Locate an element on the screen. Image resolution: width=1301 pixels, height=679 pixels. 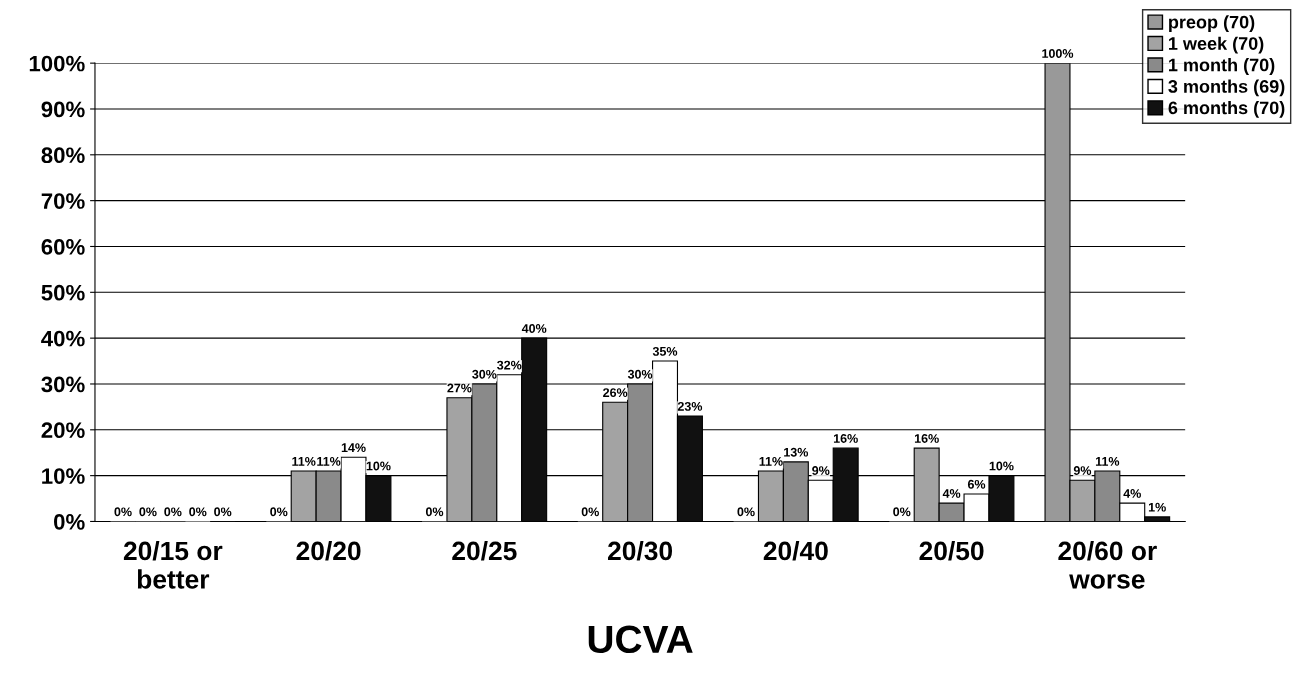
y-tick-label: 60% is located at coordinates (63, 247).